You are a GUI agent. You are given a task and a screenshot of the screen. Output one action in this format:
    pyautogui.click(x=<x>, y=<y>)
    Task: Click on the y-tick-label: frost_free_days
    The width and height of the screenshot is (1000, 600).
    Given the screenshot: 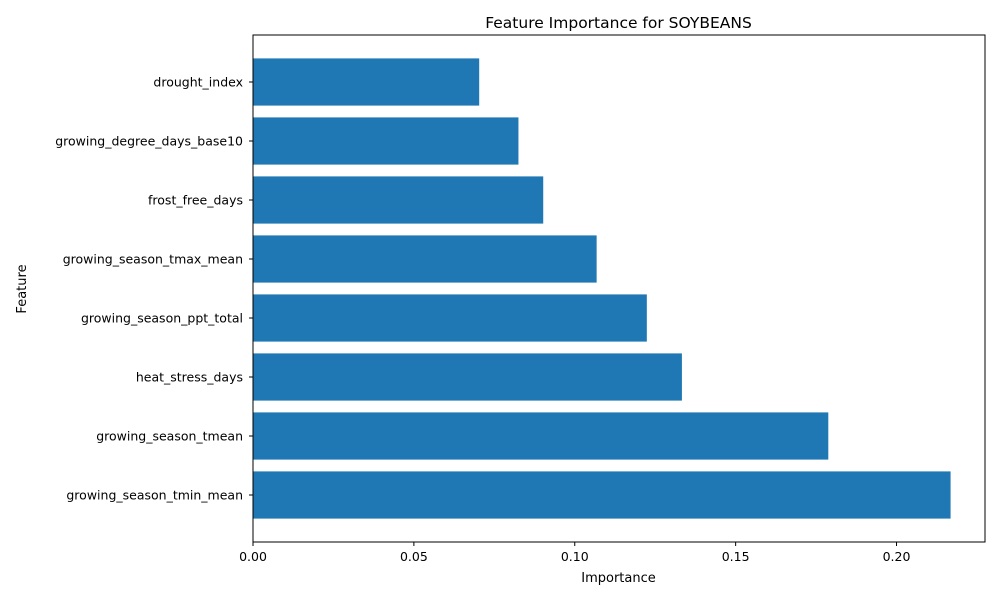 What is the action you would take?
    pyautogui.click(x=195, y=200)
    